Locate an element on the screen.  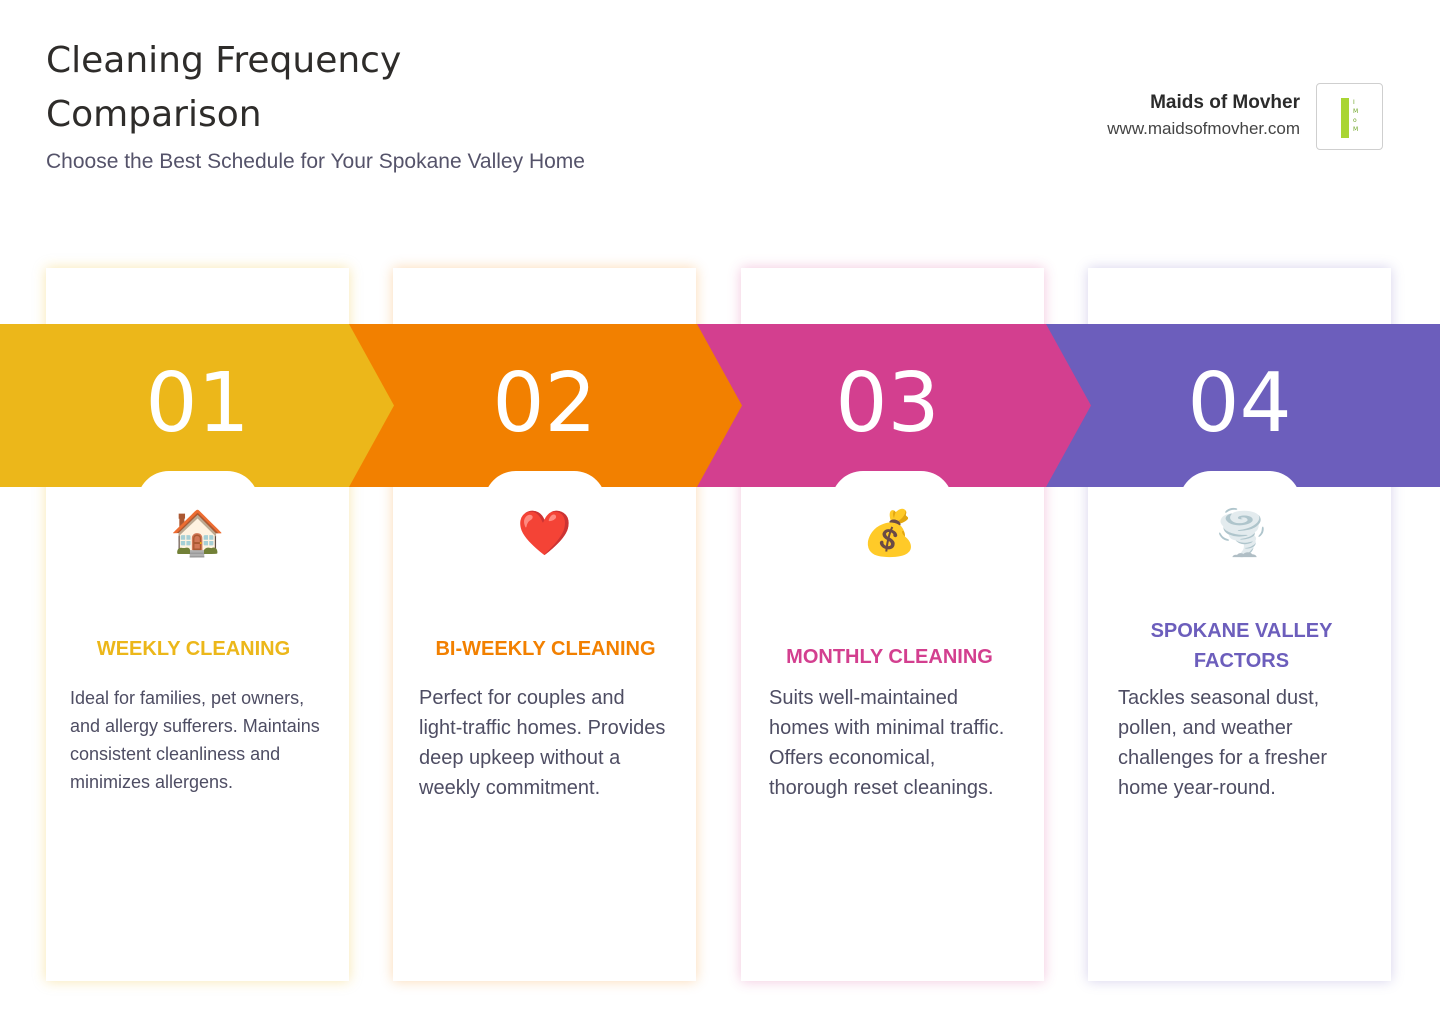
step-number-02: 02 is located at coordinates (544, 403).